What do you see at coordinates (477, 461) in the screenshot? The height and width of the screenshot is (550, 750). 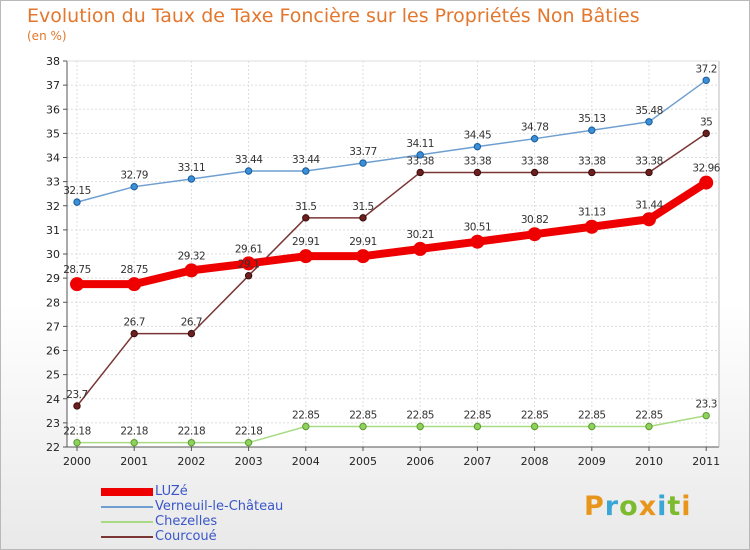 I see `x-tick-label: 2007` at bounding box center [477, 461].